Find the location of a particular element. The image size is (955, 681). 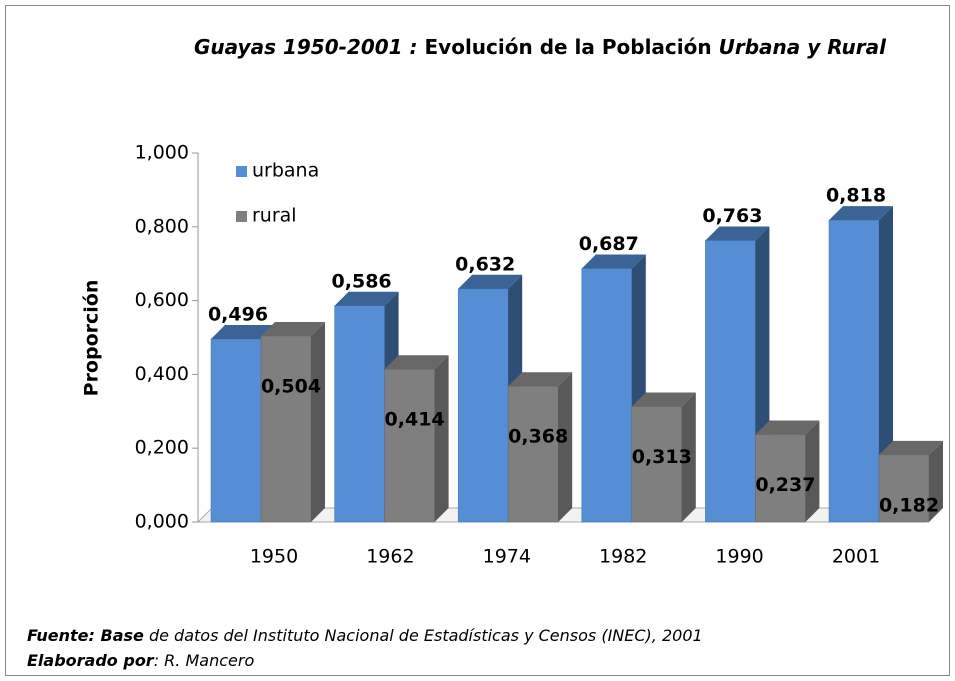

source-part: Elaborado por is located at coordinates (91, 660).